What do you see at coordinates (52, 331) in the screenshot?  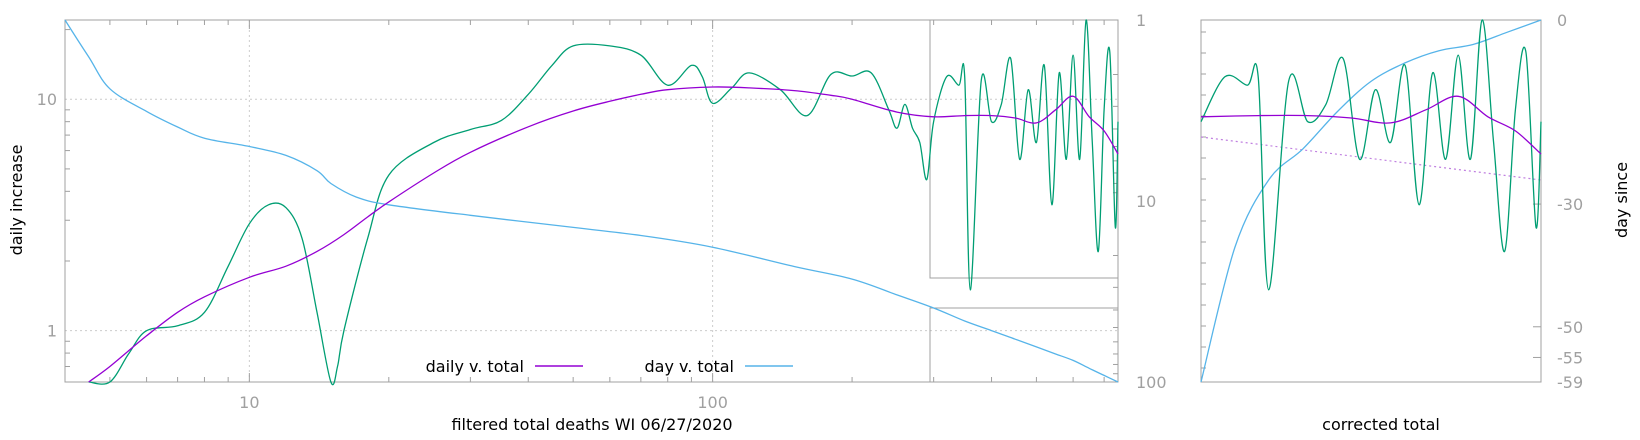 I see `y-tick-label-1: 1` at bounding box center [52, 331].